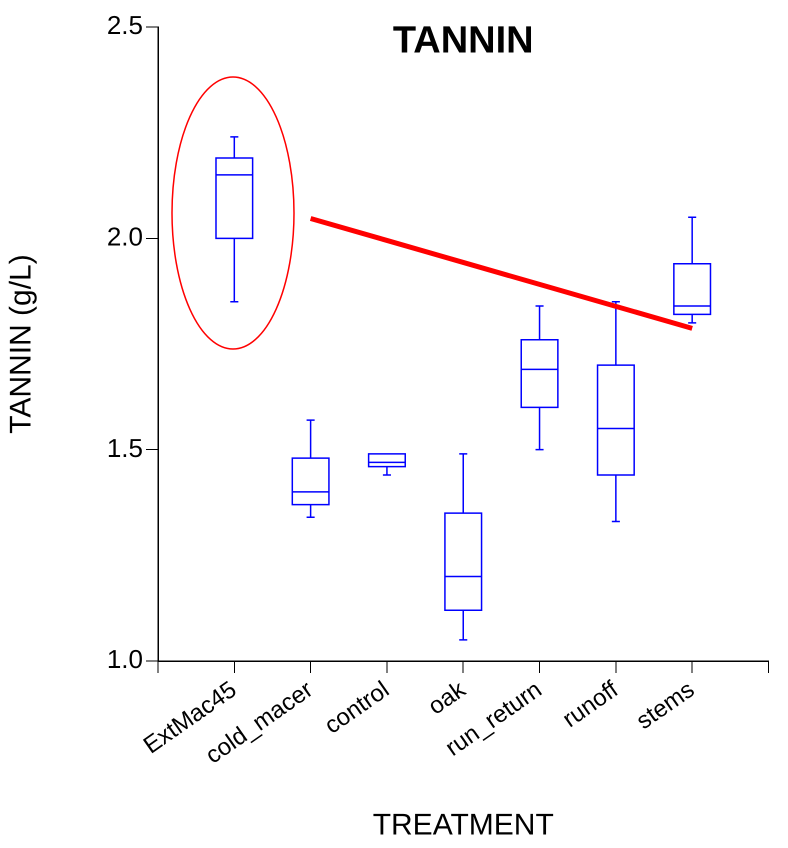 The image size is (788, 848). Describe the element at coordinates (124, 447) in the screenshot. I see `y-tick-label: 1.5` at that location.